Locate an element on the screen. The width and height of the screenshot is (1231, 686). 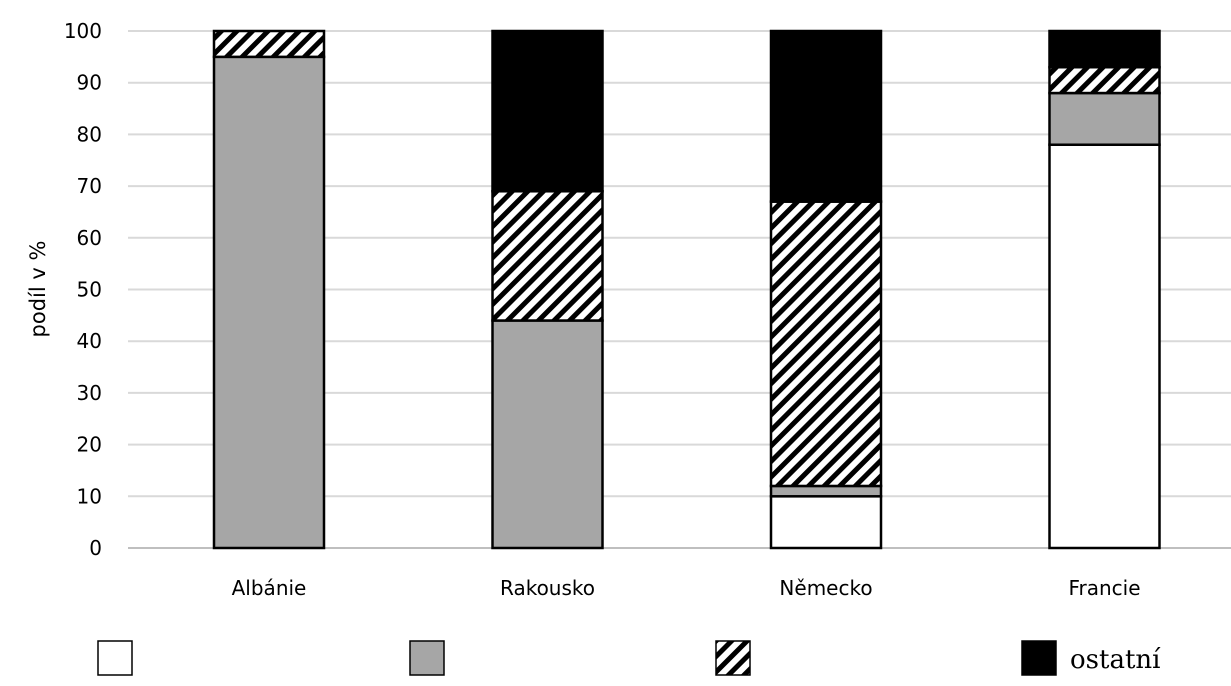
y-tick-label: 100 is located at coordinates (83, 31).